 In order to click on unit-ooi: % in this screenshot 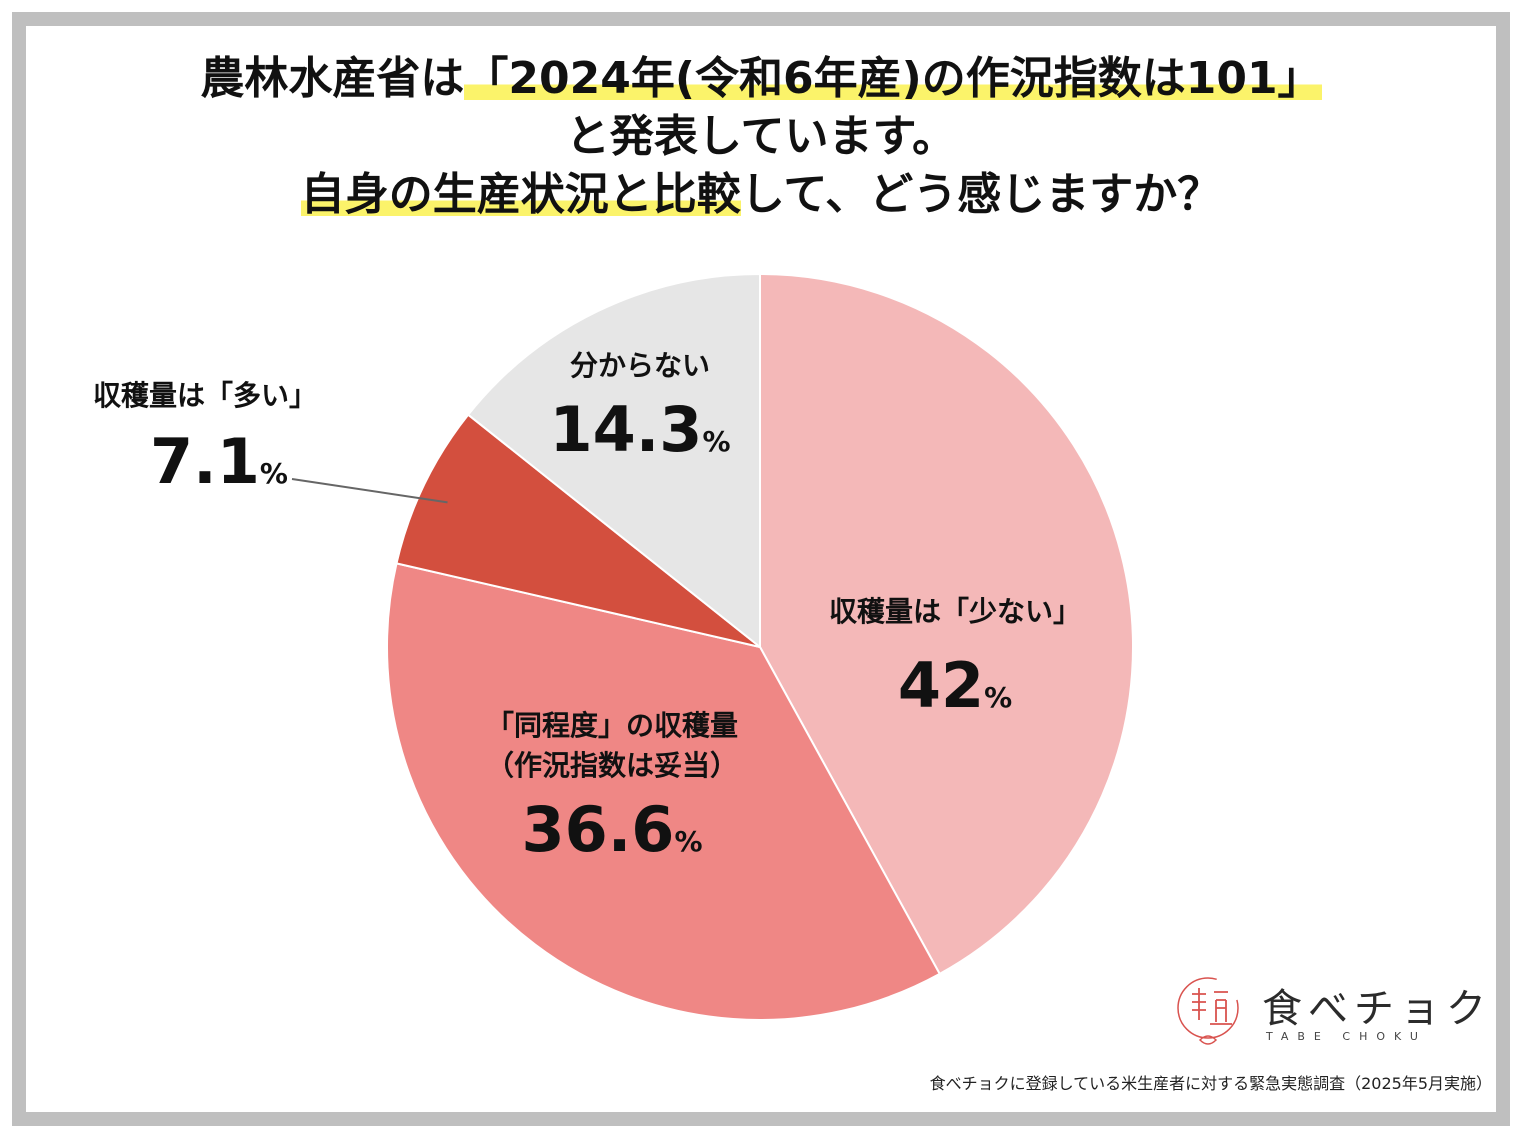, I will do `click(273, 473)`.